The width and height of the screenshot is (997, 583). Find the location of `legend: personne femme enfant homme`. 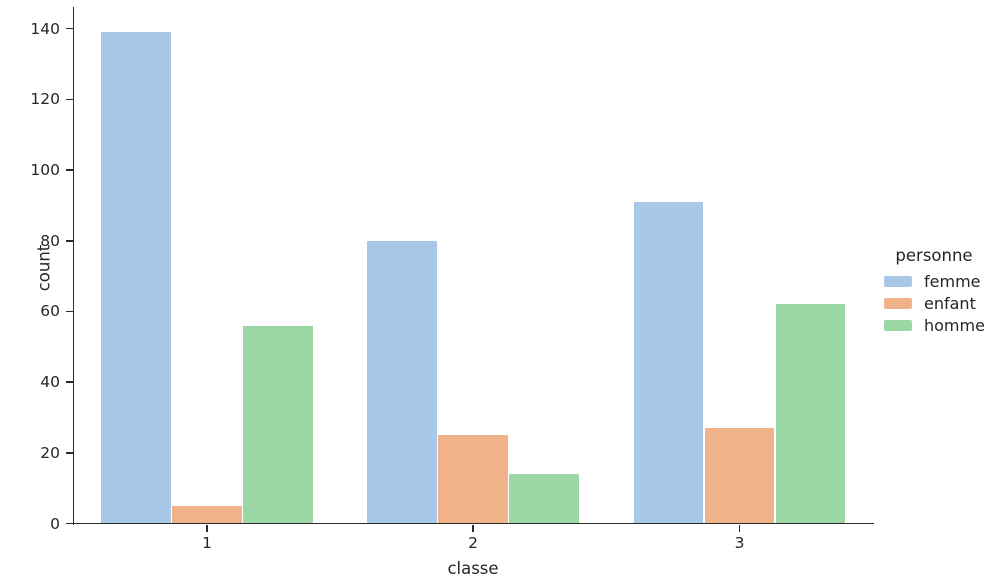

legend: personne femme enfant homme is located at coordinates (940, 291).